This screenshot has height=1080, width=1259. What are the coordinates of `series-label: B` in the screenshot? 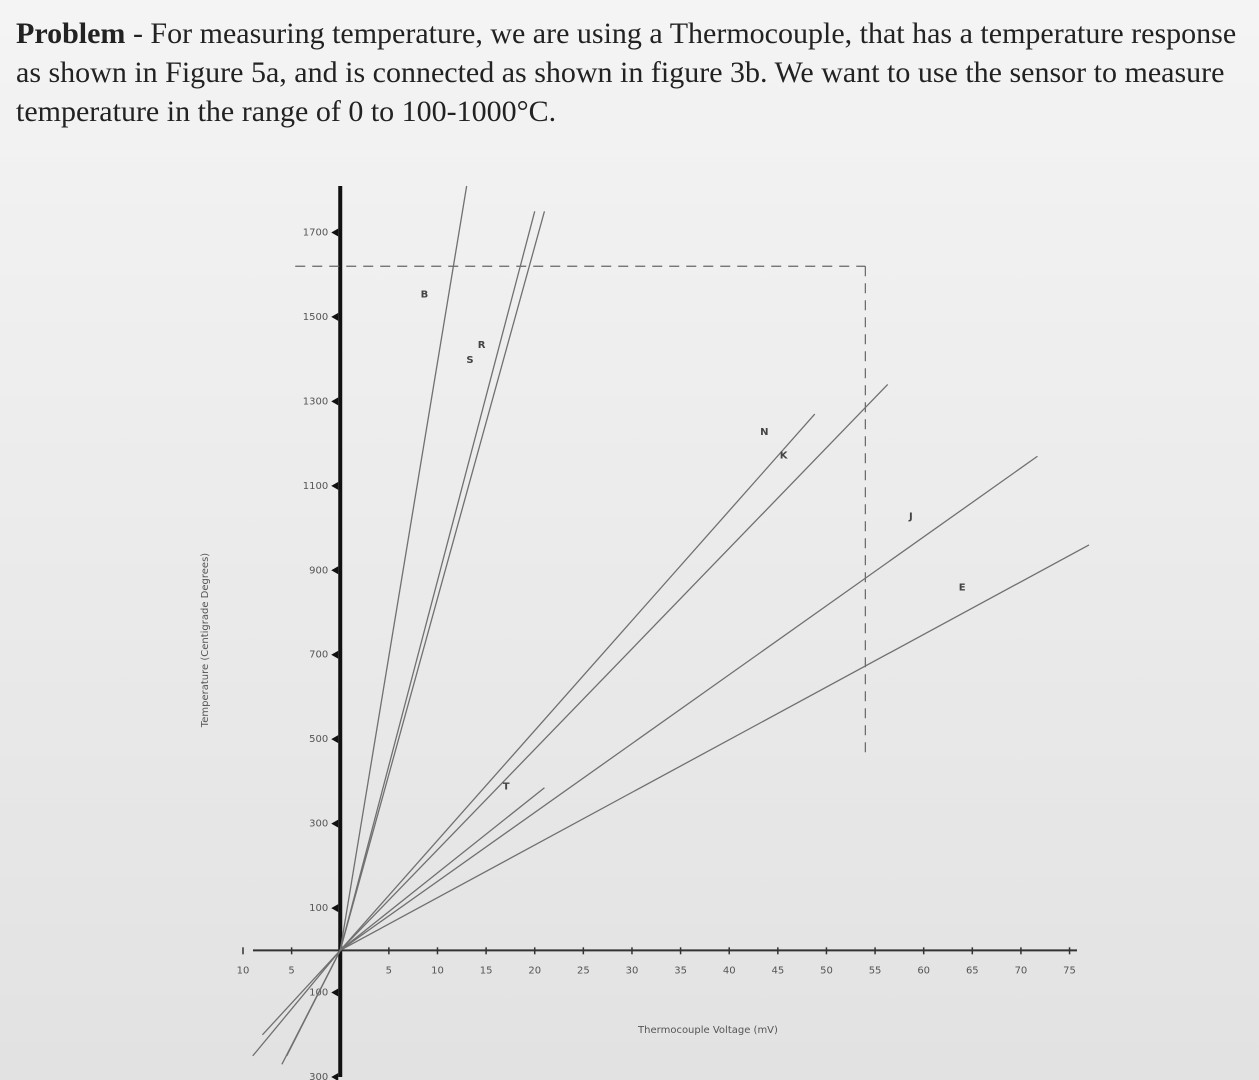 It's located at (425, 294).